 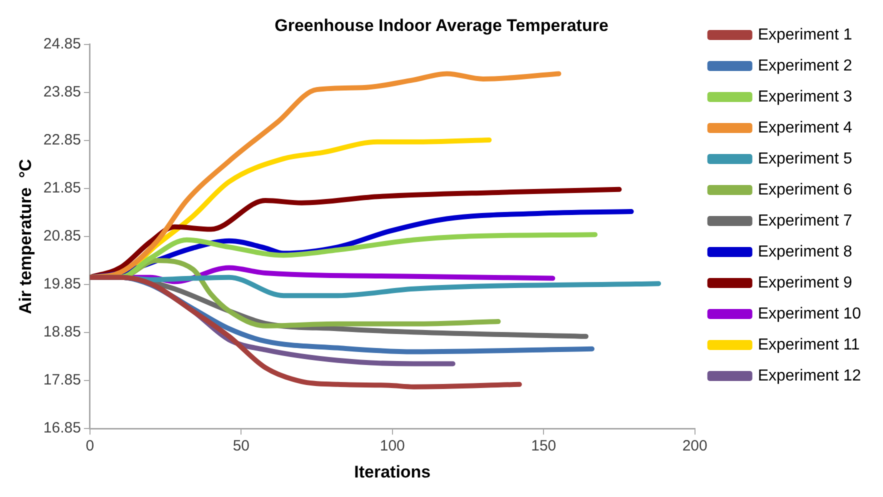 I want to click on x-tick-label: 50, so click(x=241, y=446).